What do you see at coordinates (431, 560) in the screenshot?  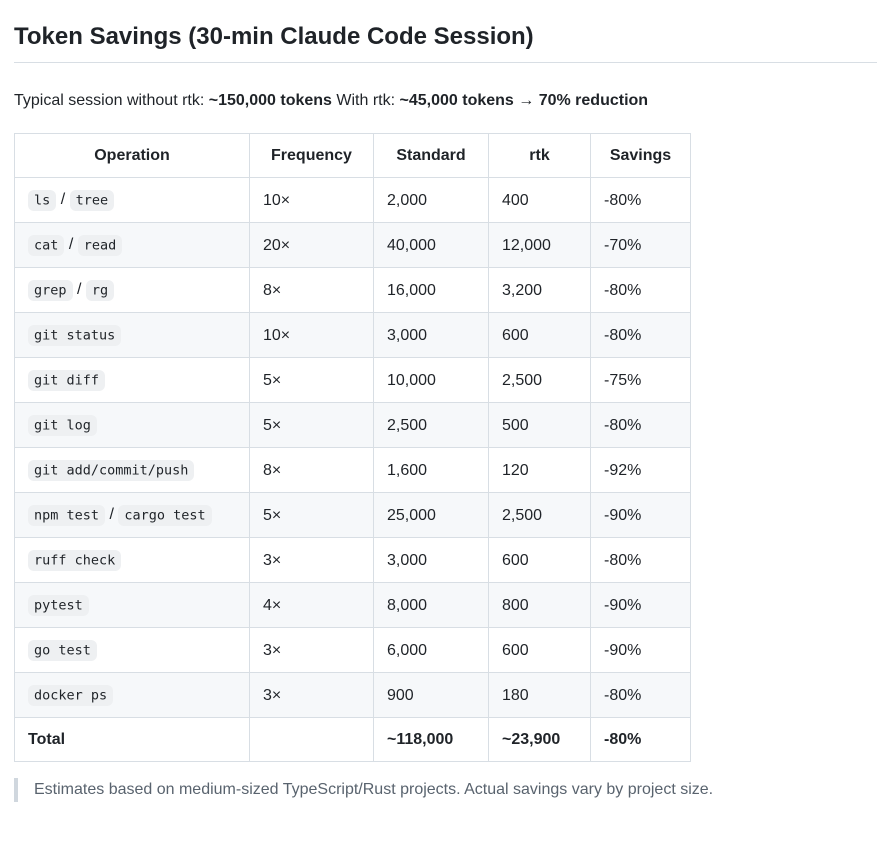 I see `standard-cell: 3,000` at bounding box center [431, 560].